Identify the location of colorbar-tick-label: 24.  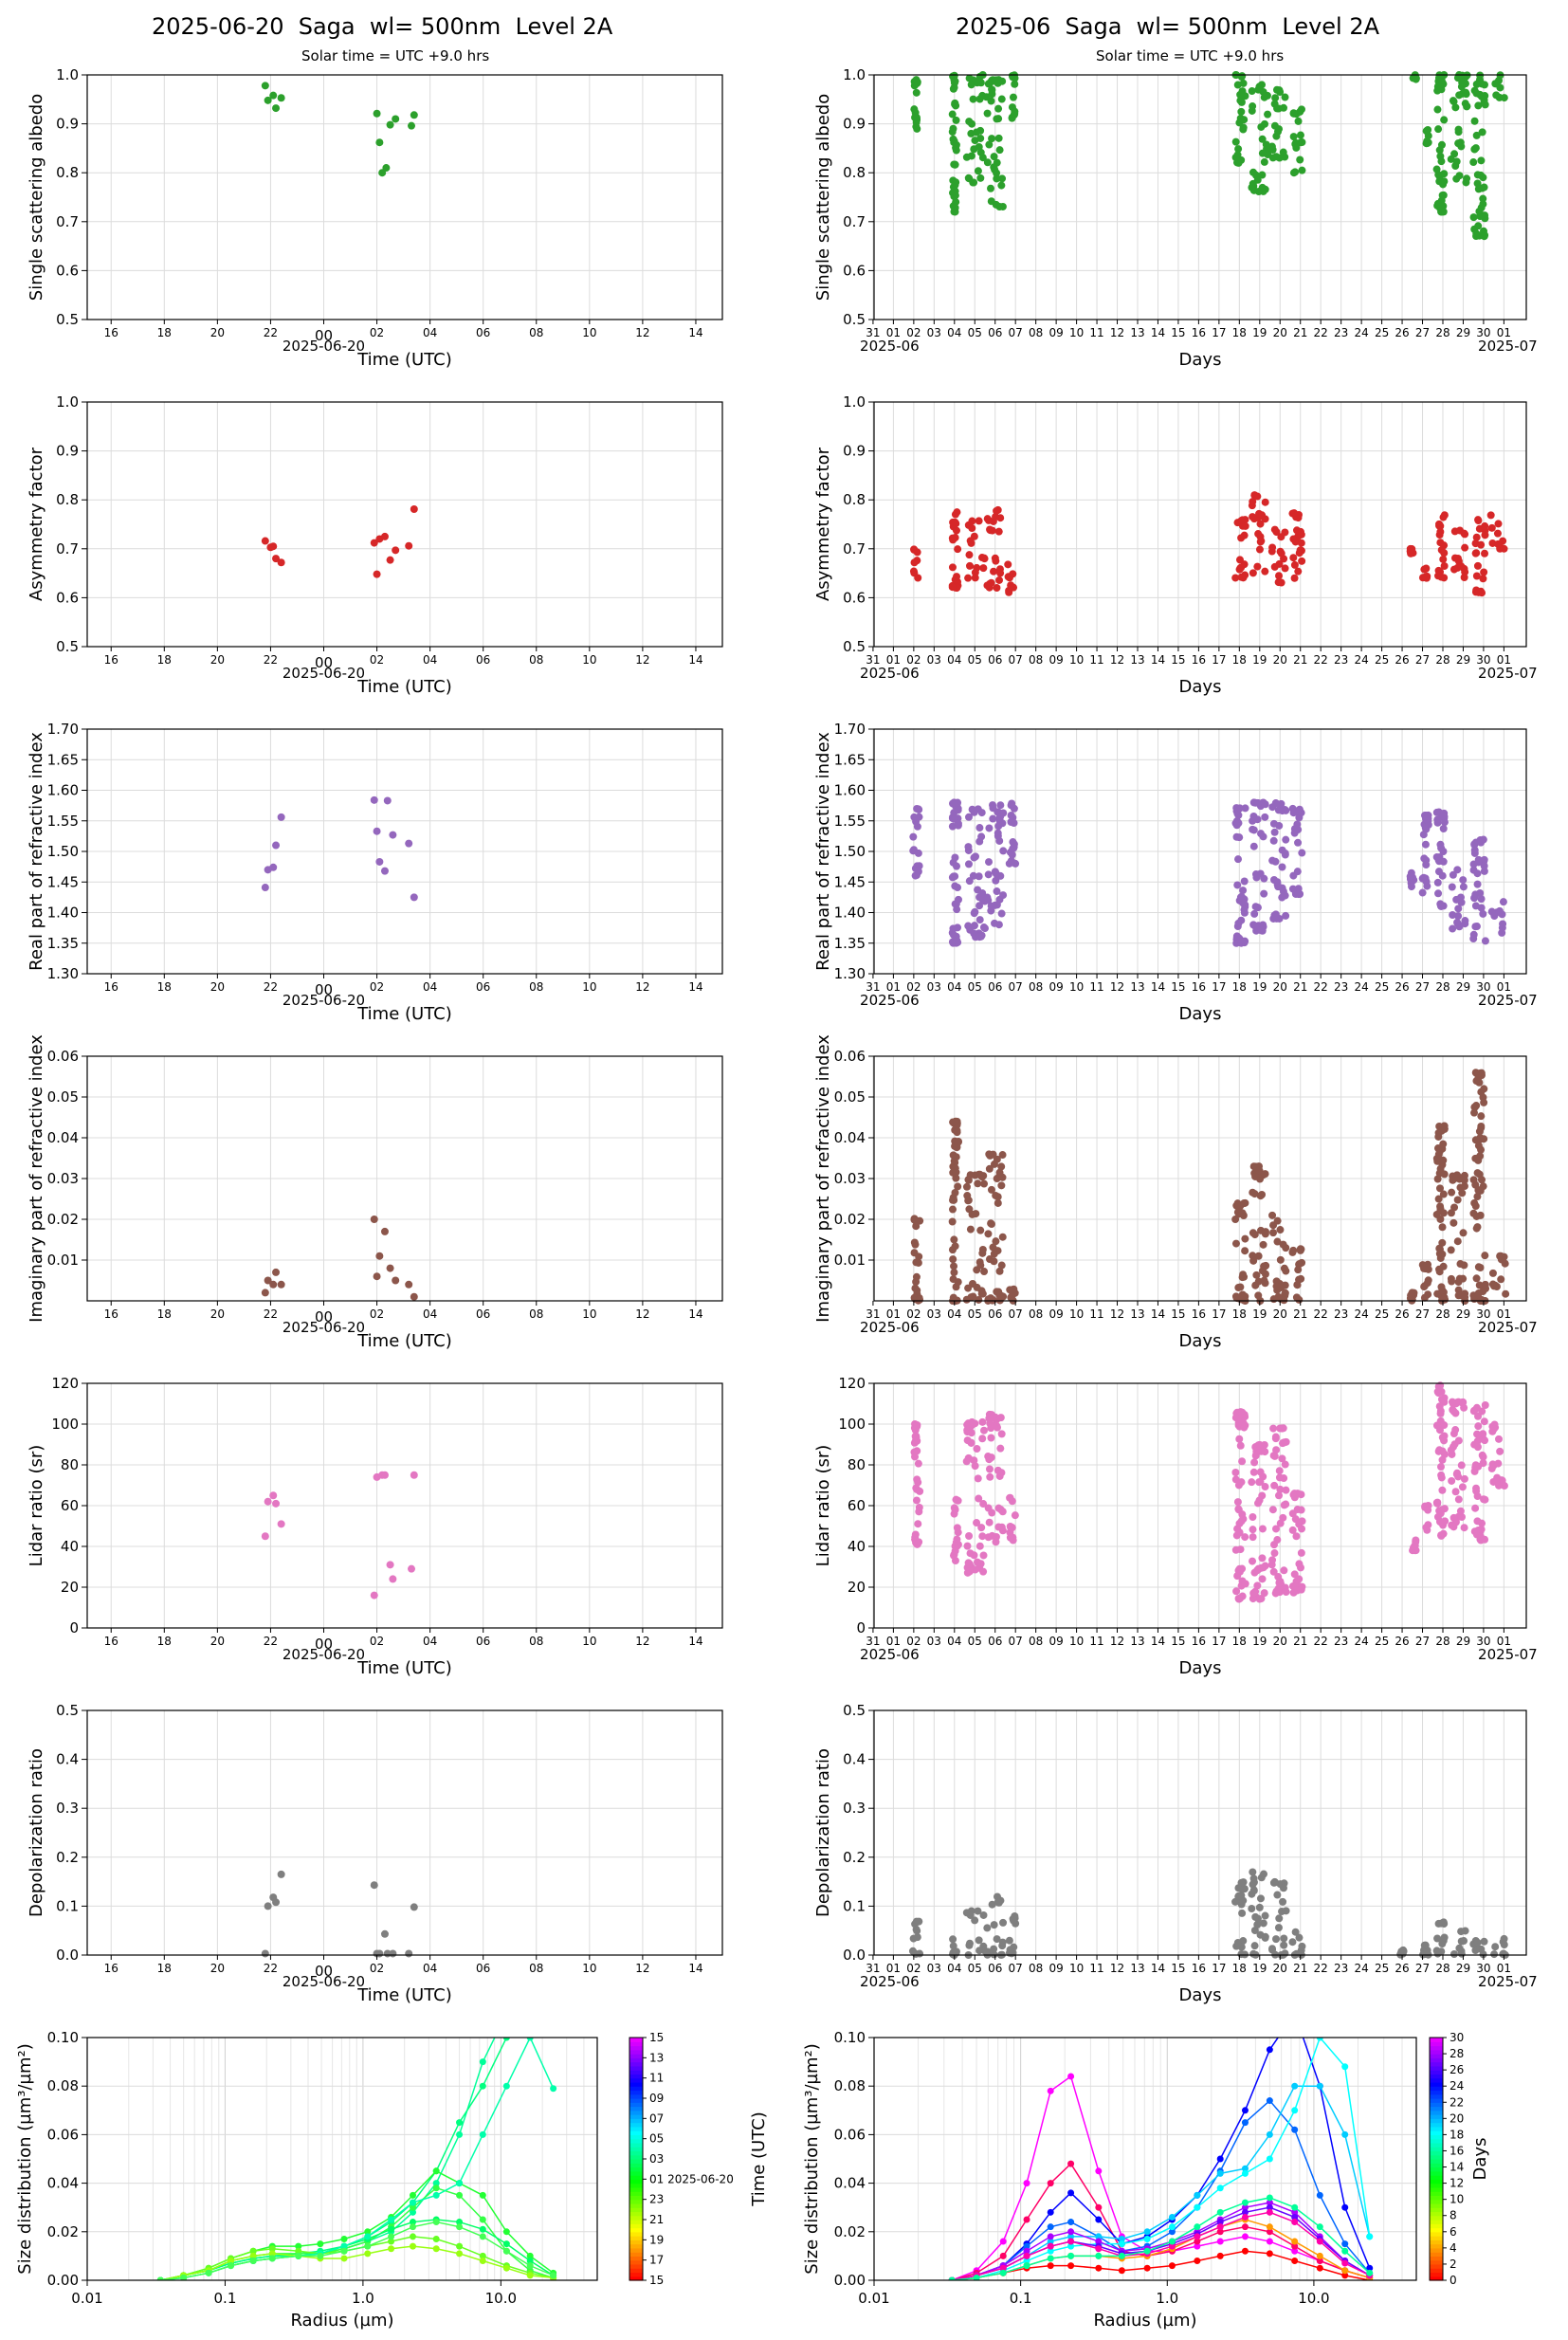
(1456, 2086).